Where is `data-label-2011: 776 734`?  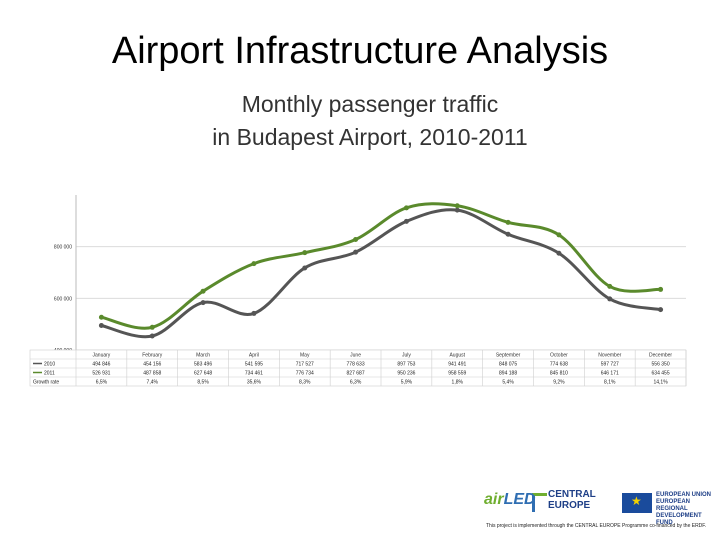 data-label-2011: 776 734 is located at coordinates (305, 374).